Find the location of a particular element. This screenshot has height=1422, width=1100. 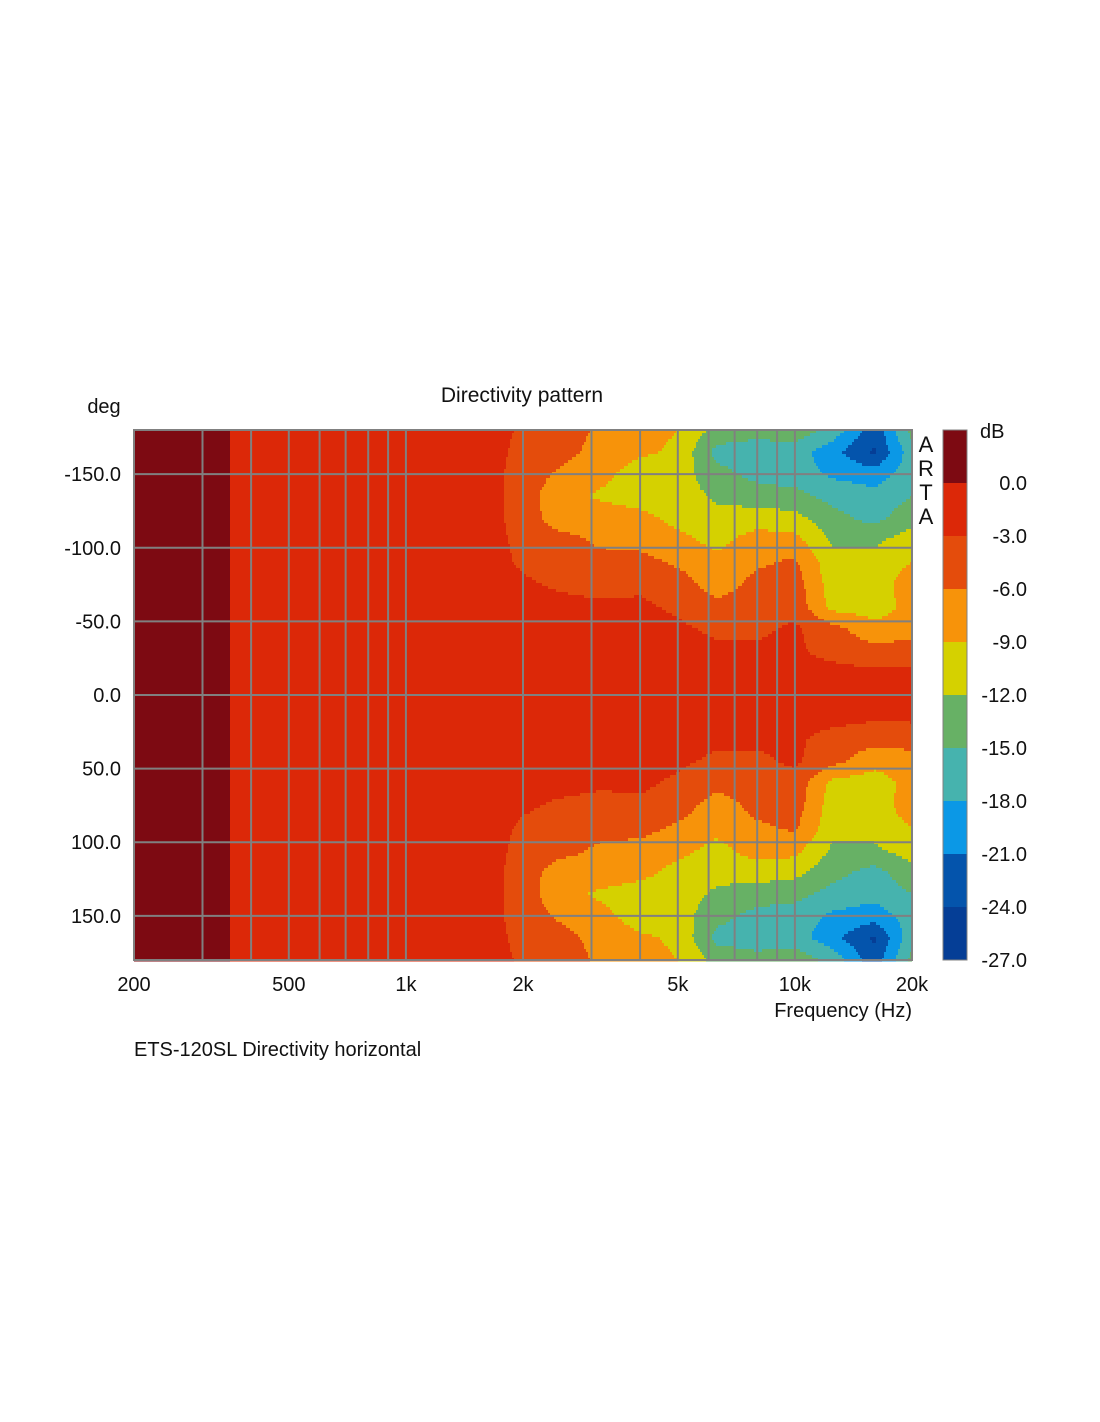

y-tick-labels: -150.0 -100.0 -50.0 0.0 50.0 100.0 150.0 is located at coordinates (92, 696).